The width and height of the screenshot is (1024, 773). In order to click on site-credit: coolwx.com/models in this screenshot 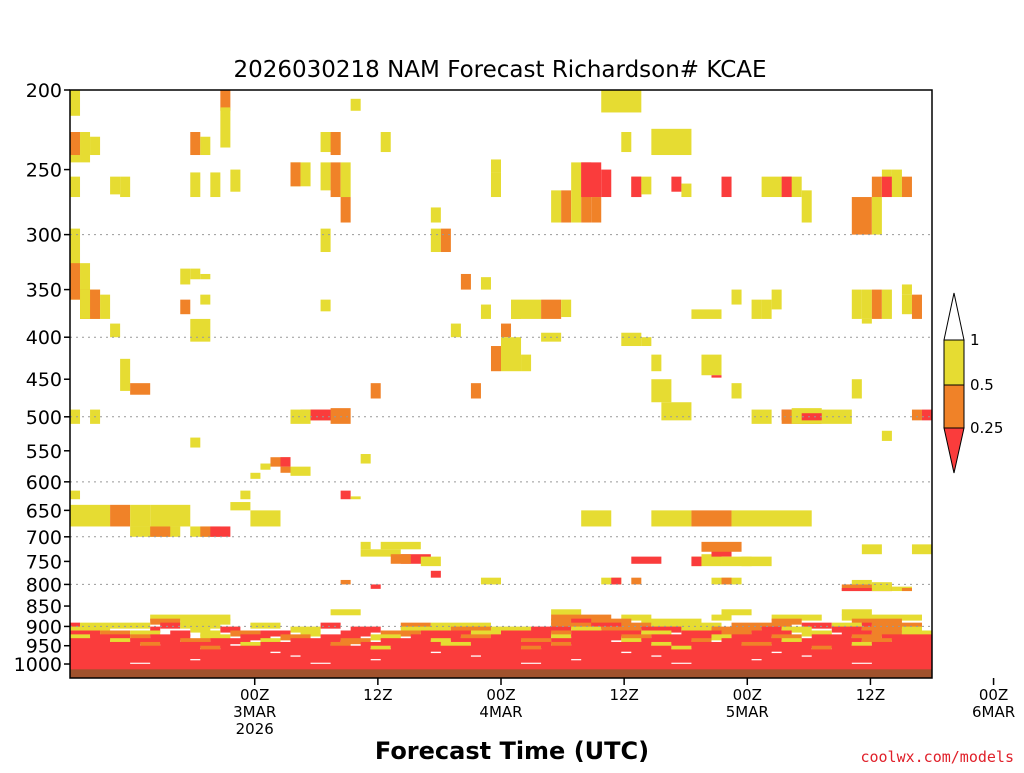, I will do `click(937, 757)`.